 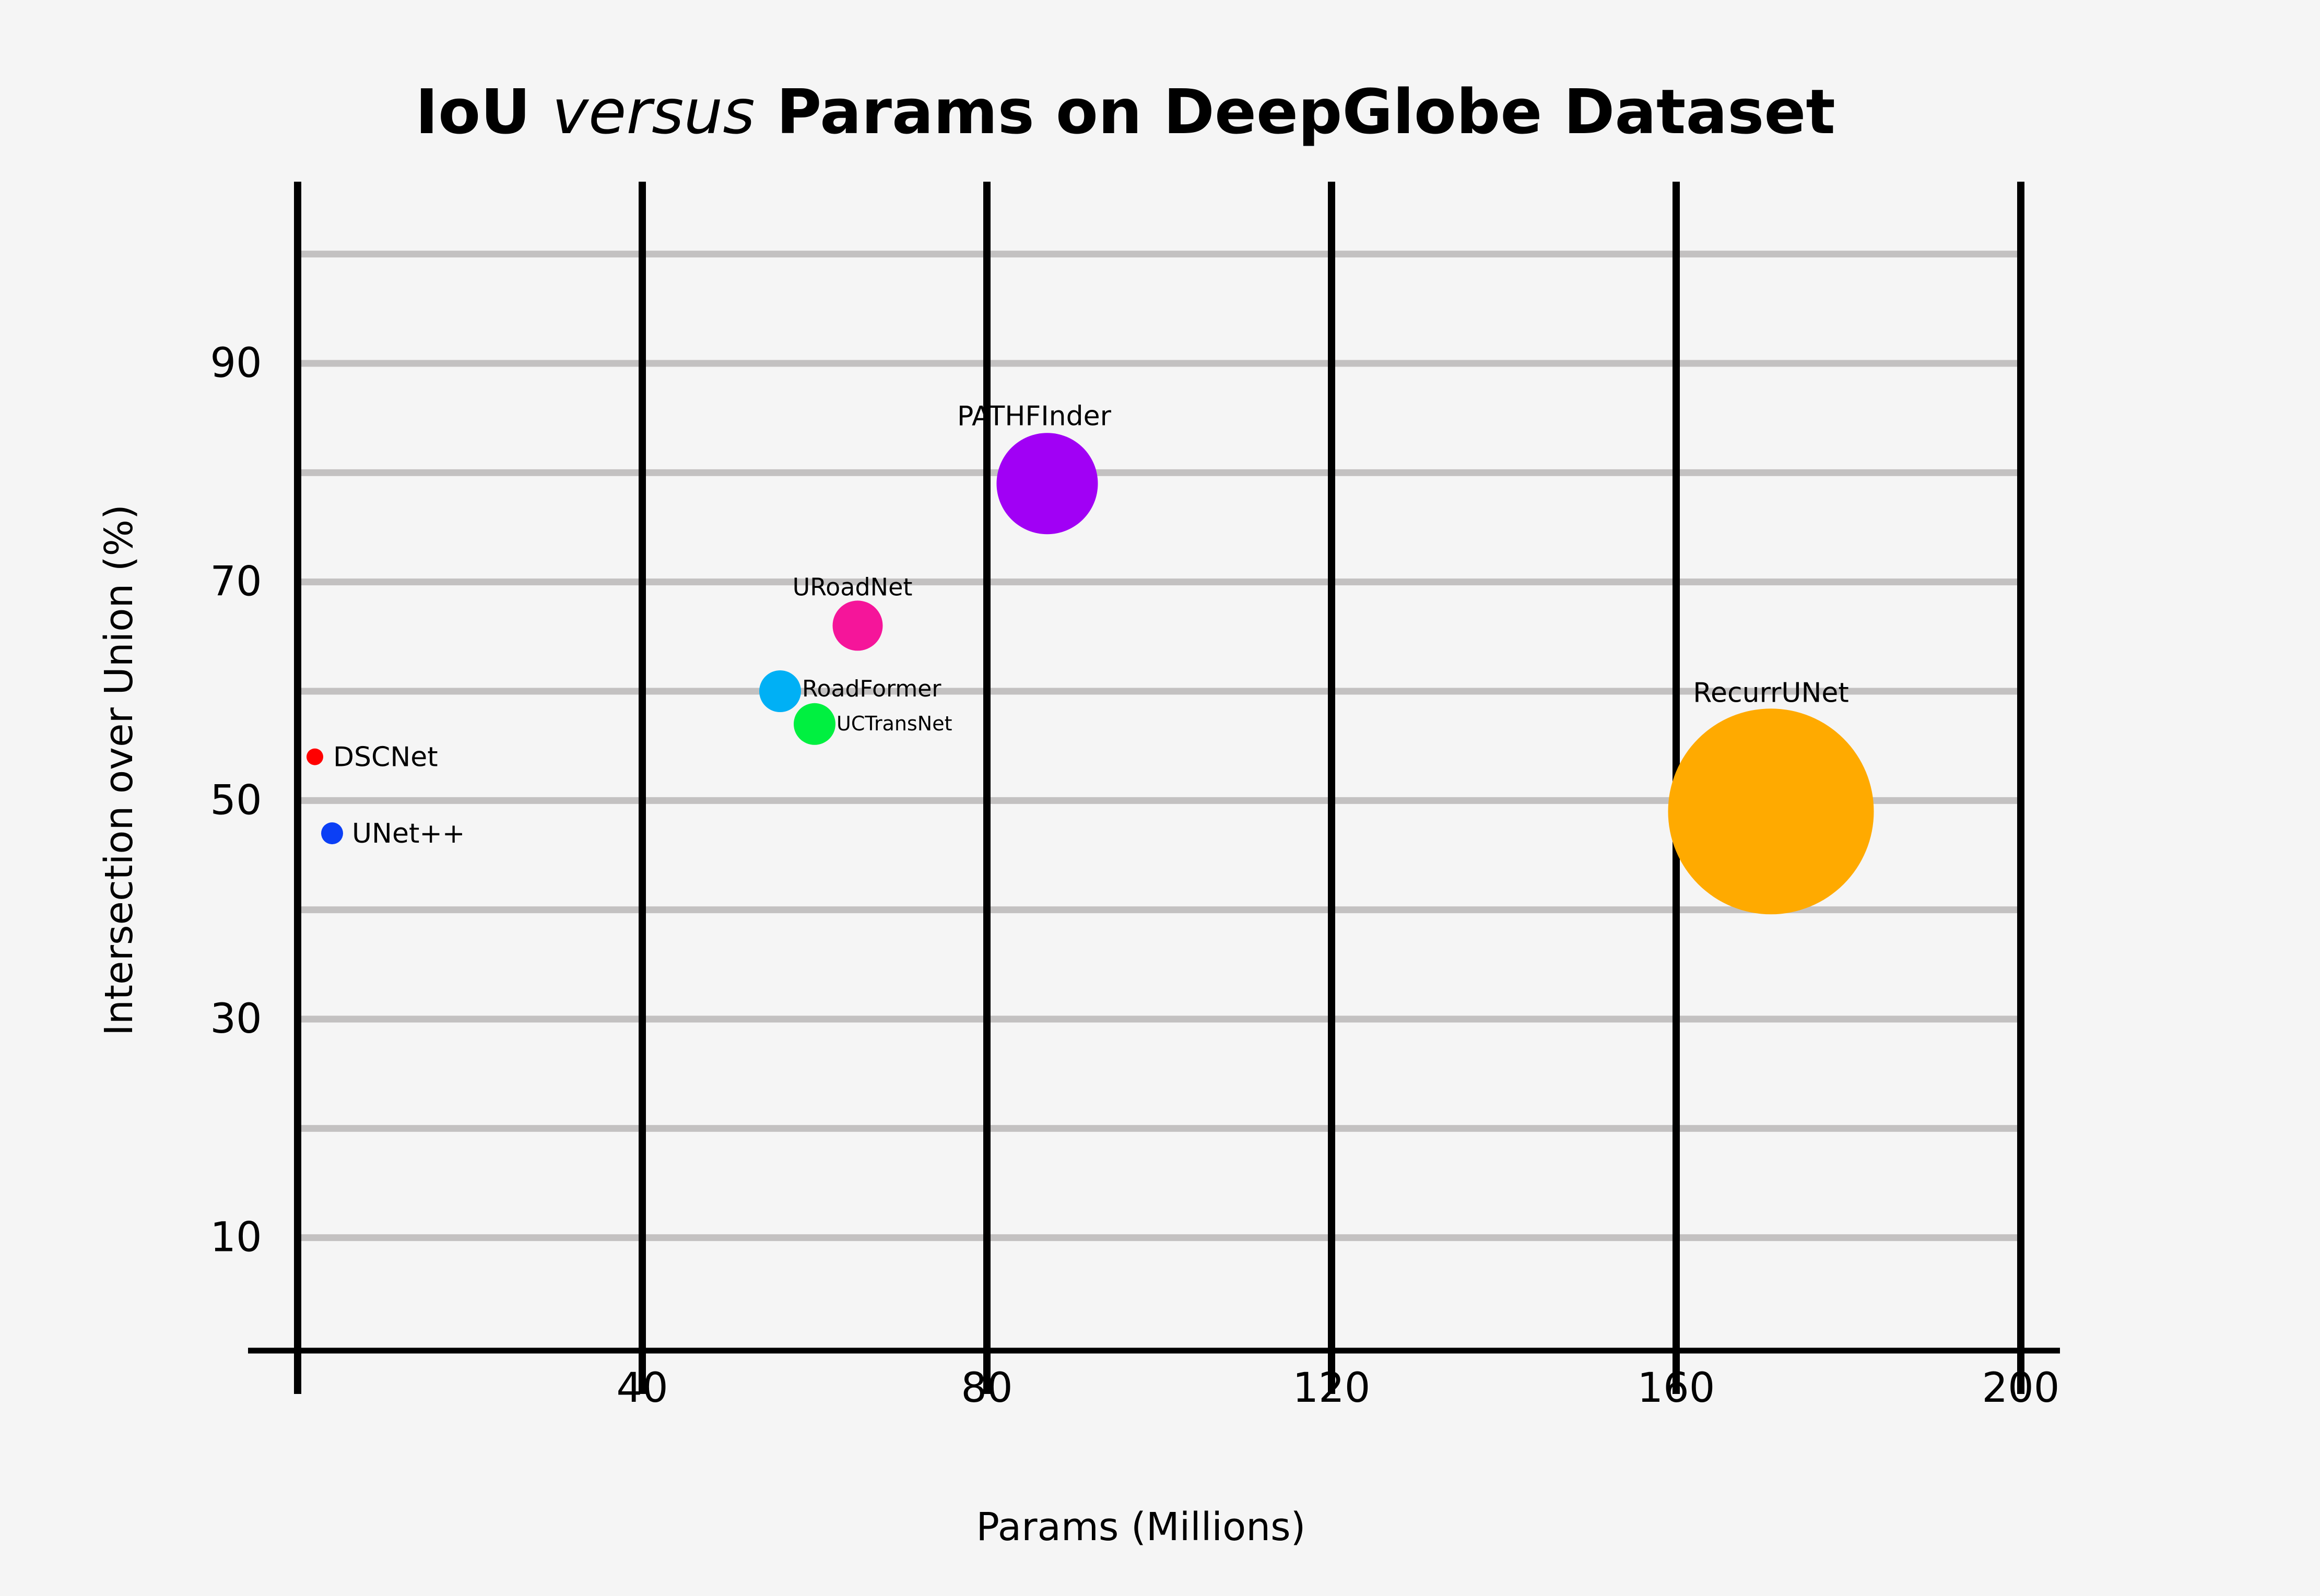 What do you see at coordinates (895, 724) in the screenshot?
I see `point-label-uctransnet: UCTransNet` at bounding box center [895, 724].